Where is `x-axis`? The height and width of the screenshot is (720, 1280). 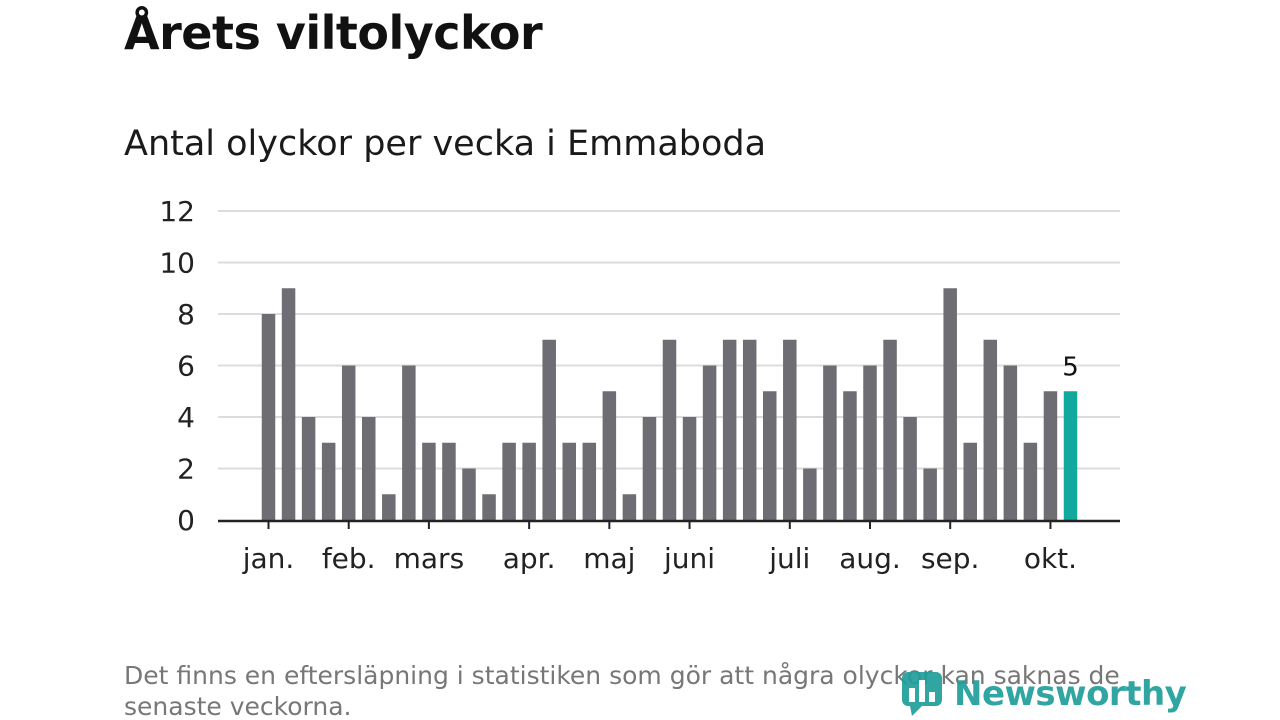
x-axis is located at coordinates (669, 524).